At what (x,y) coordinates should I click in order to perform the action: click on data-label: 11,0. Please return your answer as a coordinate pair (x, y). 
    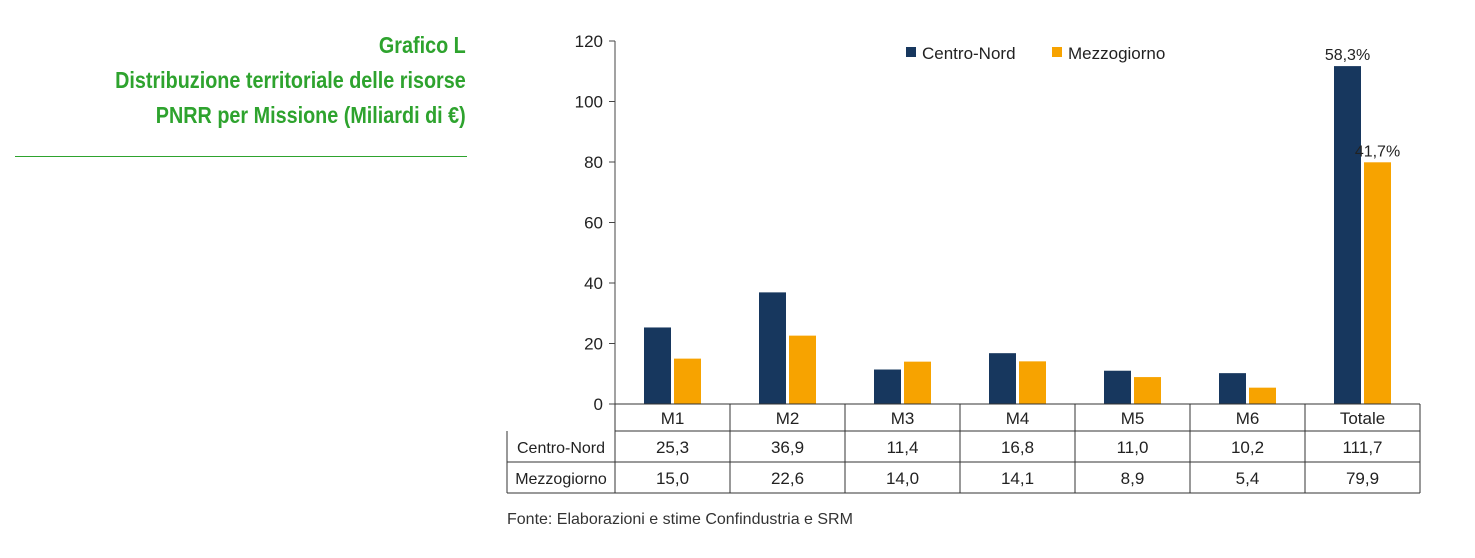
    Looking at the image, I should click on (1133, 447).